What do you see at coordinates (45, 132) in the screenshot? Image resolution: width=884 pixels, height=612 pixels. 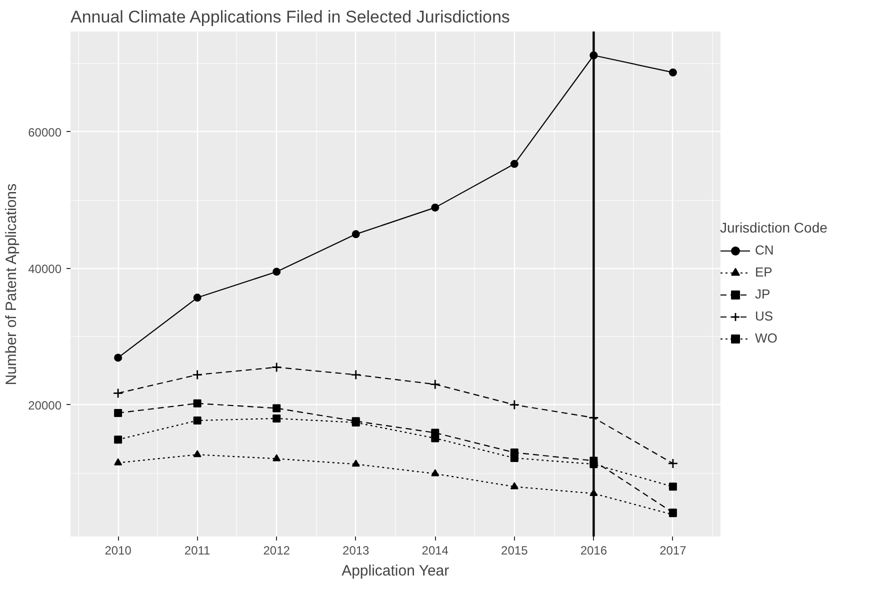 I see `y-tick-label: 60000` at bounding box center [45, 132].